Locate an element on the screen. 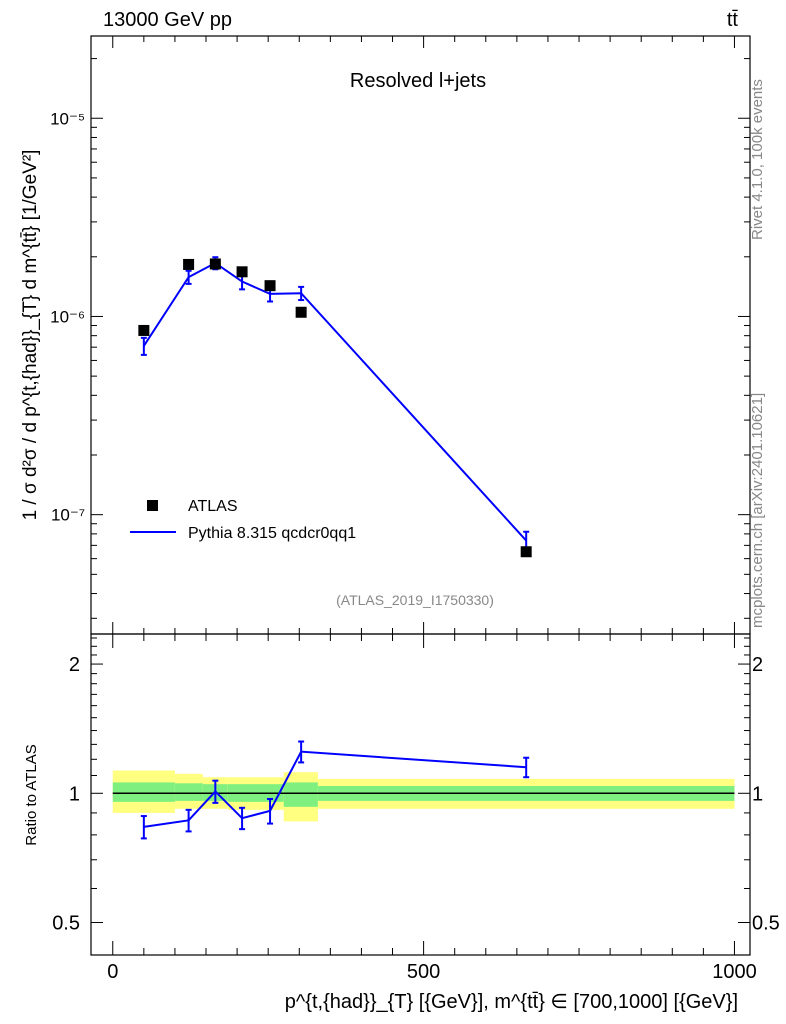 Image resolution: width=786 pixels, height=1024 pixels. legend: ATLAS Pythia 8.315 qcdcr0qq1 is located at coordinates (243, 520).